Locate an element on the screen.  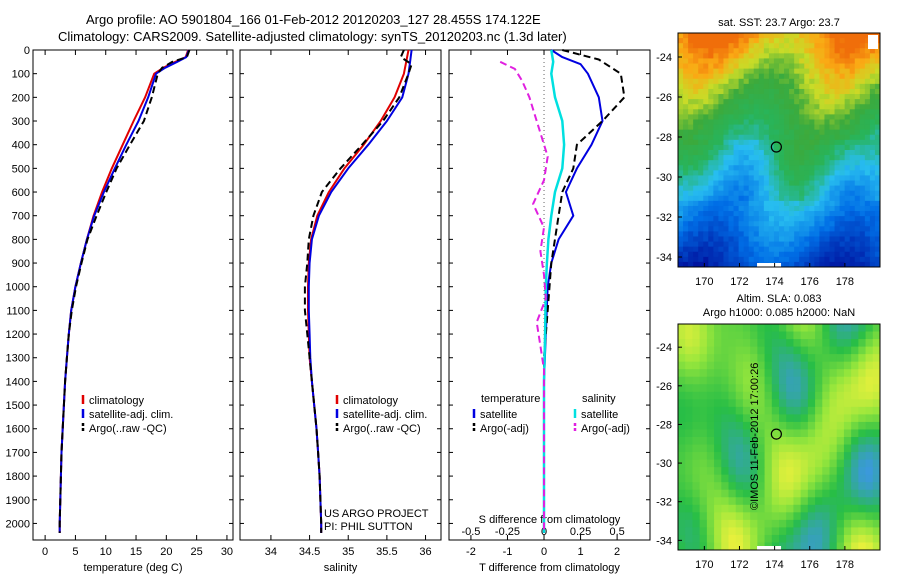
legend-label-salinity-0: climatology is located at coordinates (371, 401).